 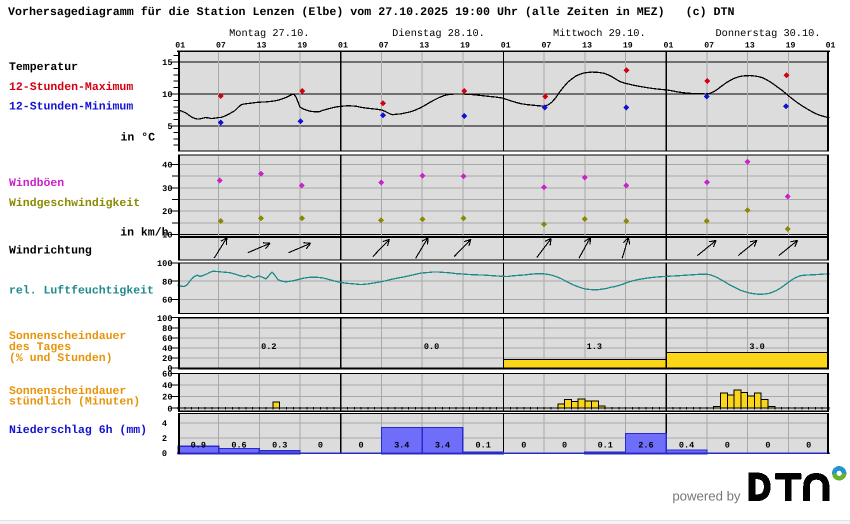 What do you see at coordinates (238, 445) in the screenshot?
I see `svg-text: 0.6` at bounding box center [238, 445].